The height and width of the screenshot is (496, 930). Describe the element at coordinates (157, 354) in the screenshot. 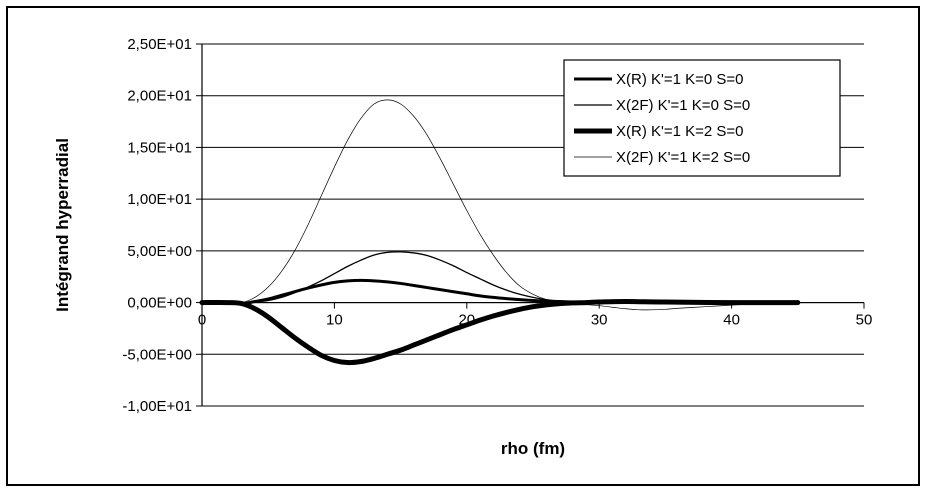

I see `y-tick-label: -5,00E+00` at that location.